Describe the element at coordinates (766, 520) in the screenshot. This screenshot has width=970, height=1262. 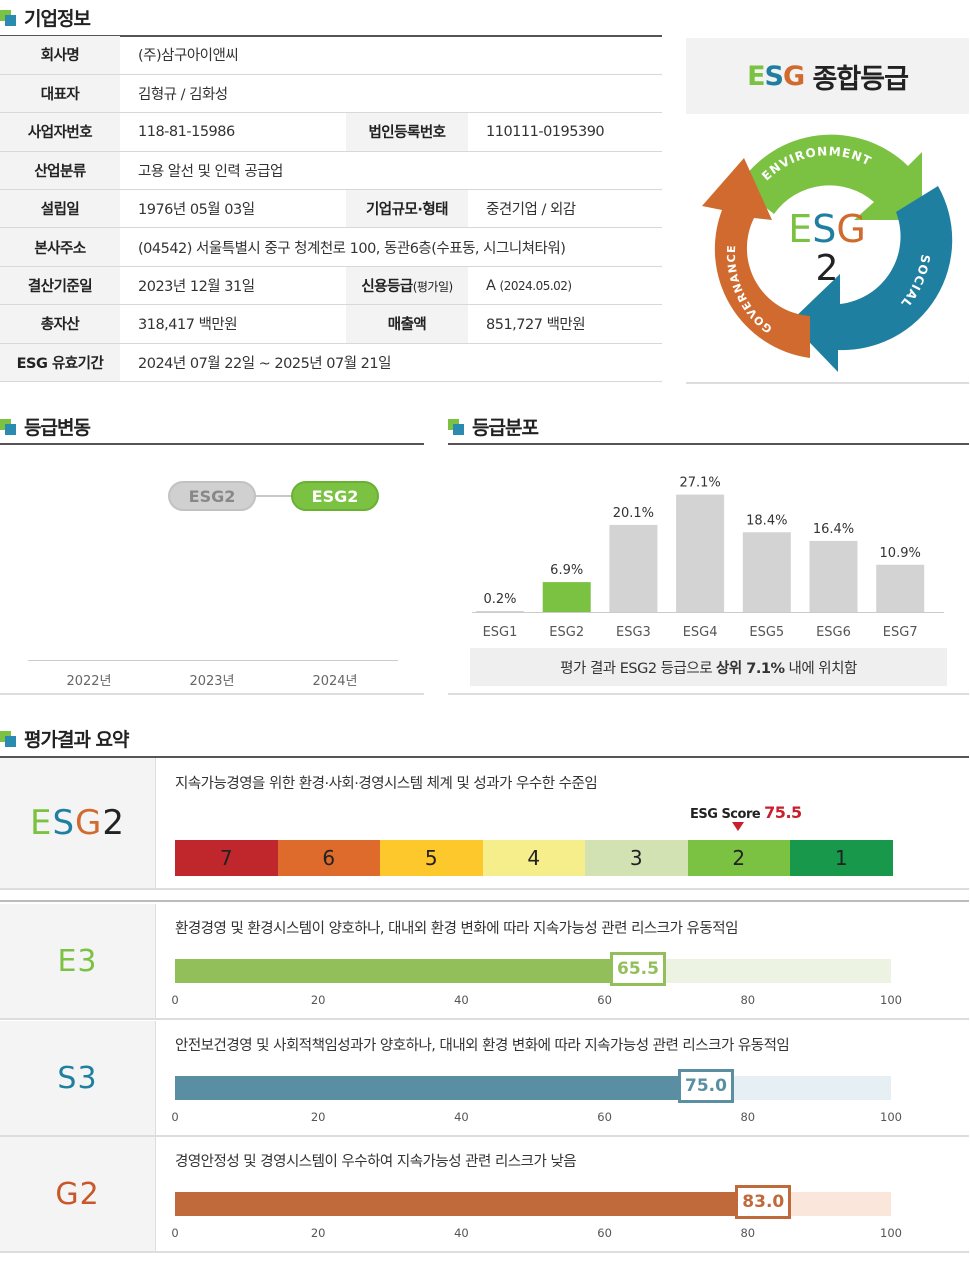
I see `bar-value-label: 18.4%` at that location.